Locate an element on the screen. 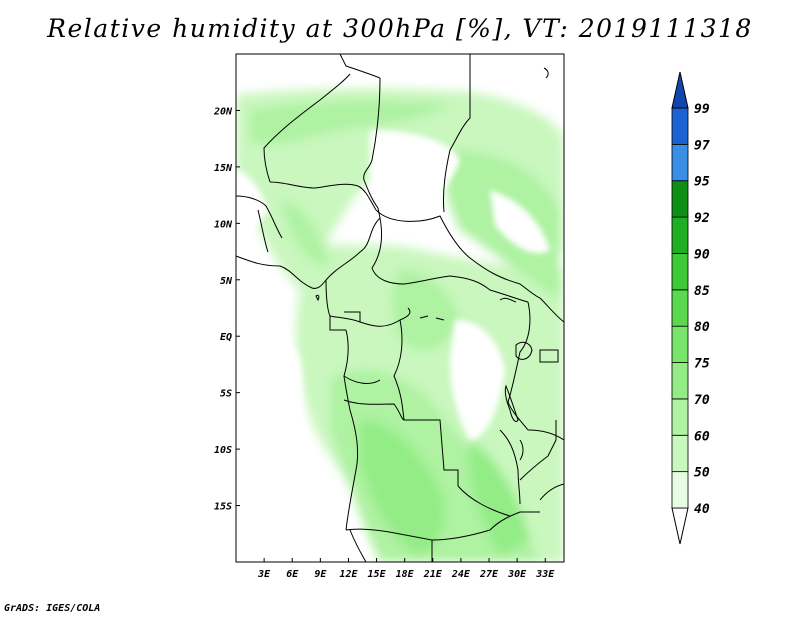 The width and height of the screenshot is (800, 618). colorbar-label: 99 is located at coordinates (702, 109).